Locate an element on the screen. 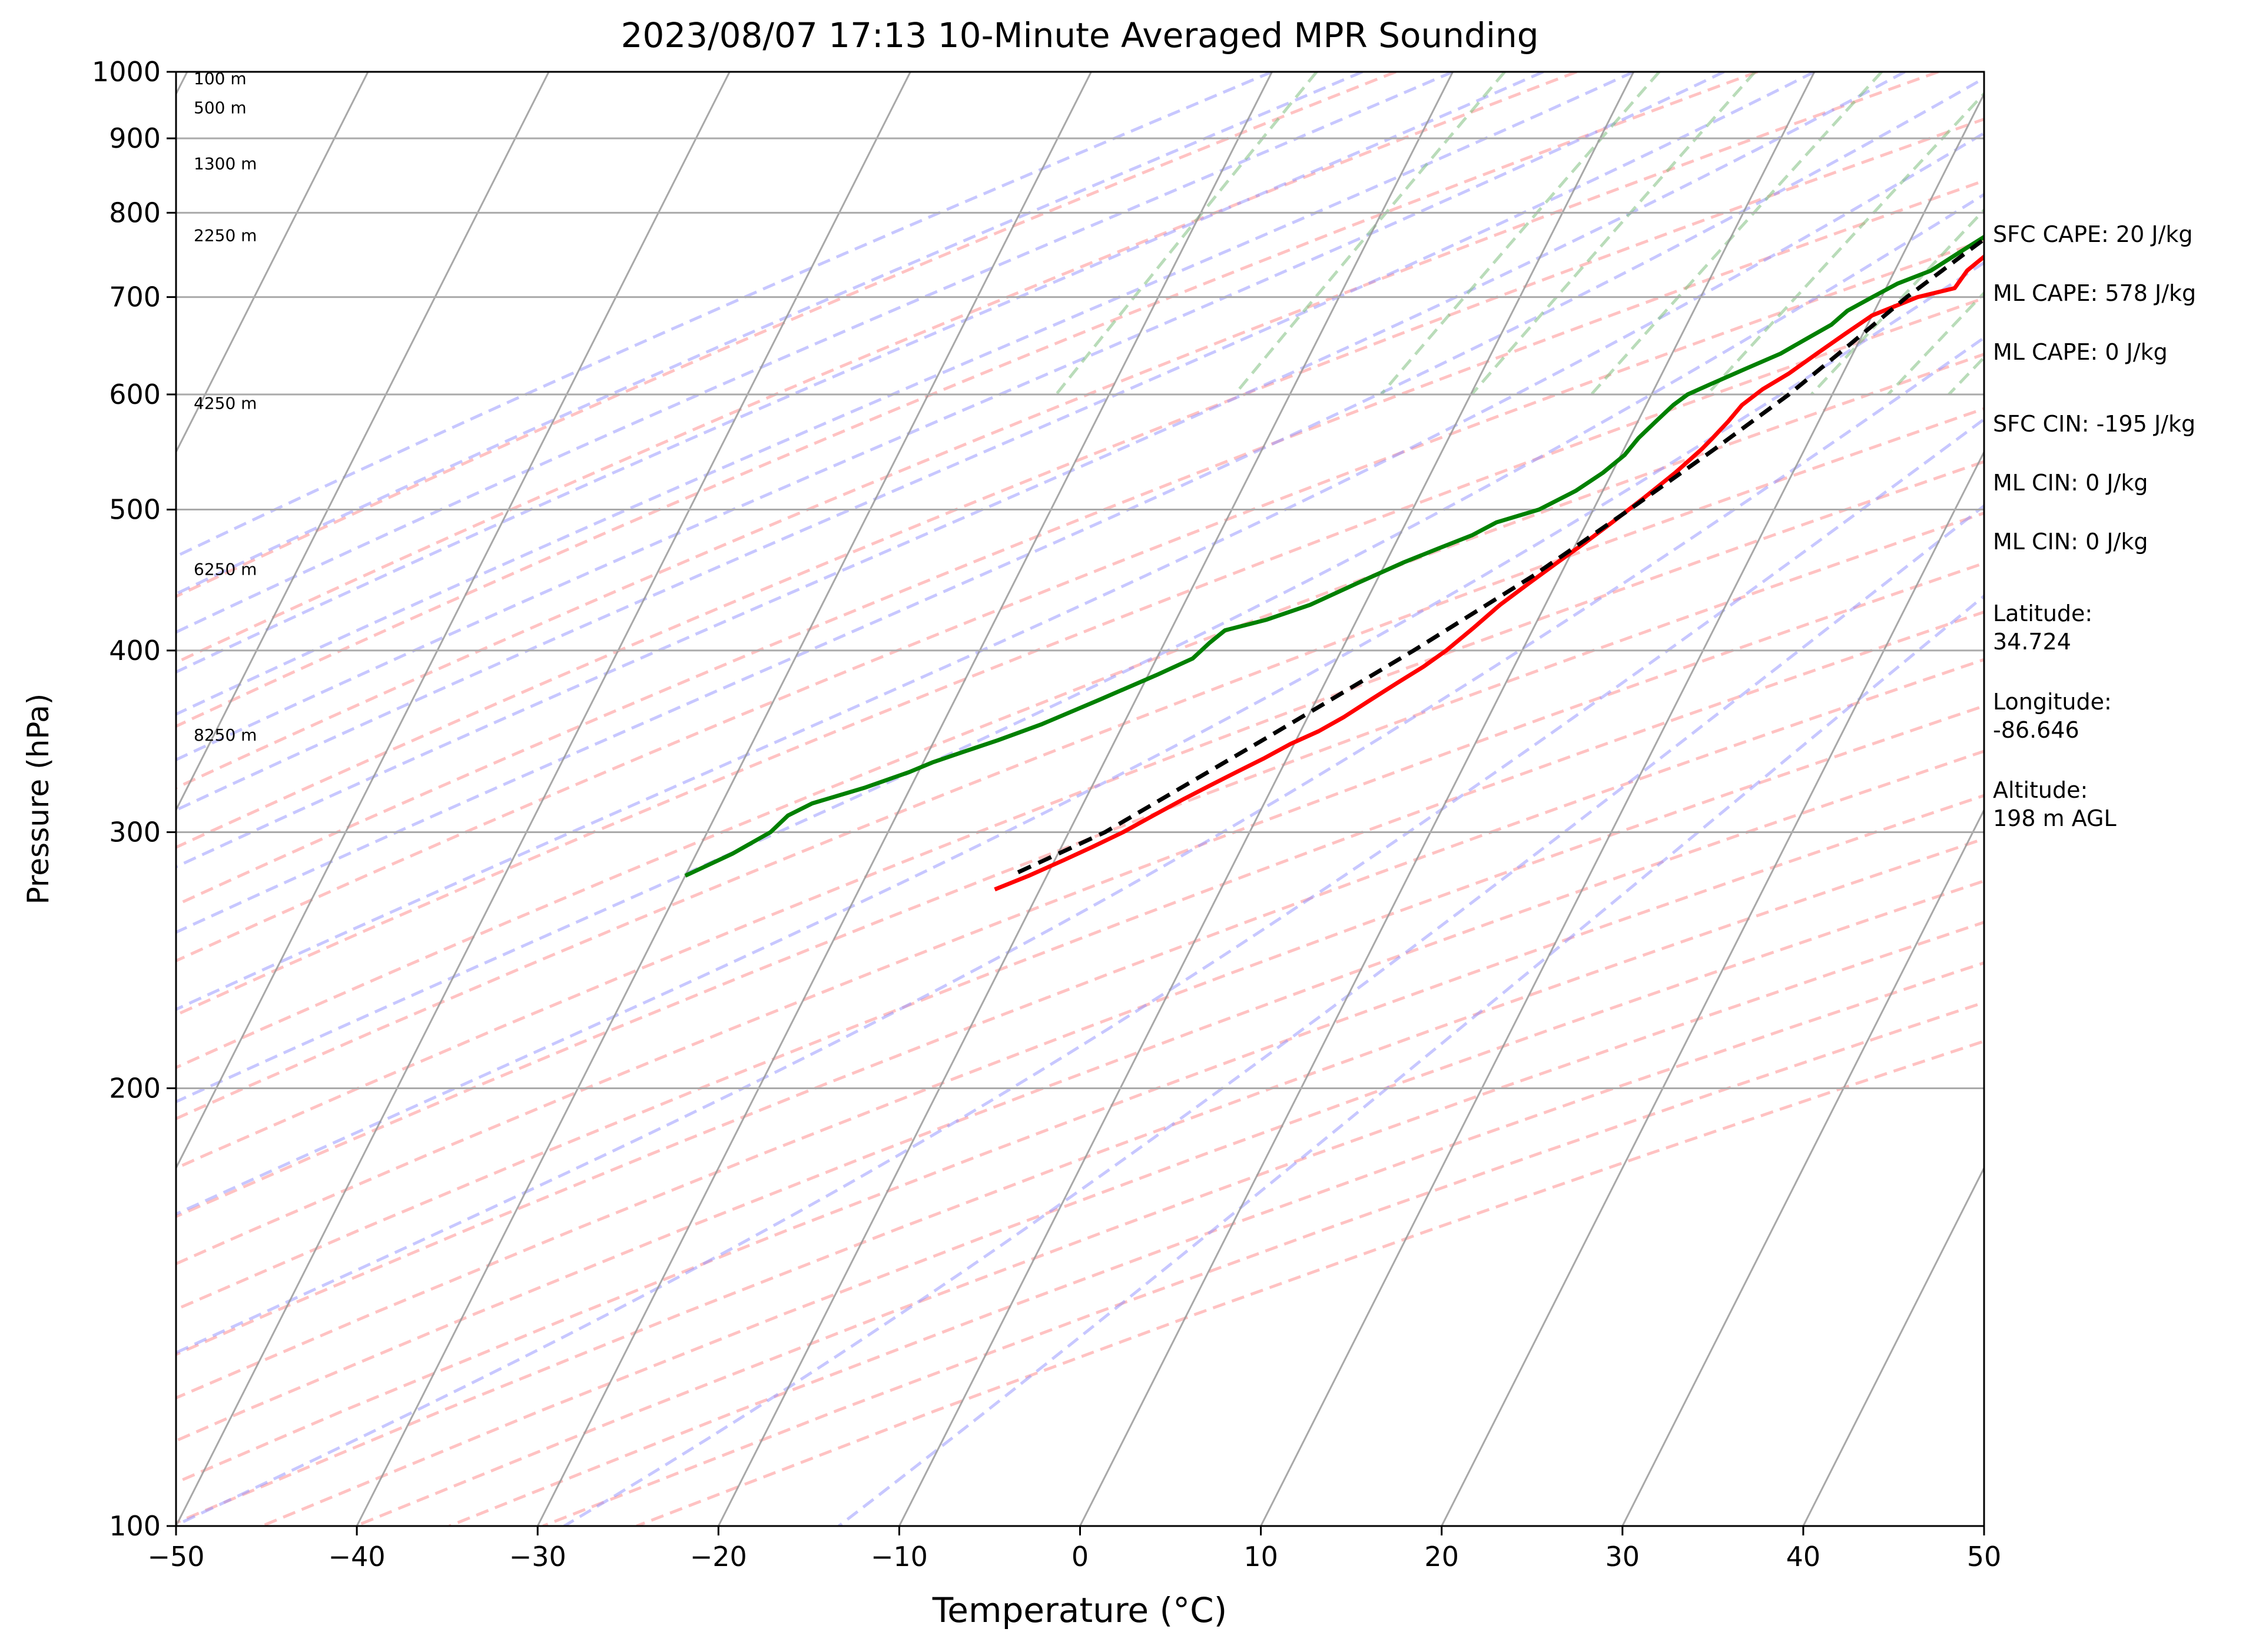  y-axis-label: Pressure (hPa) is located at coordinates (38, 799).